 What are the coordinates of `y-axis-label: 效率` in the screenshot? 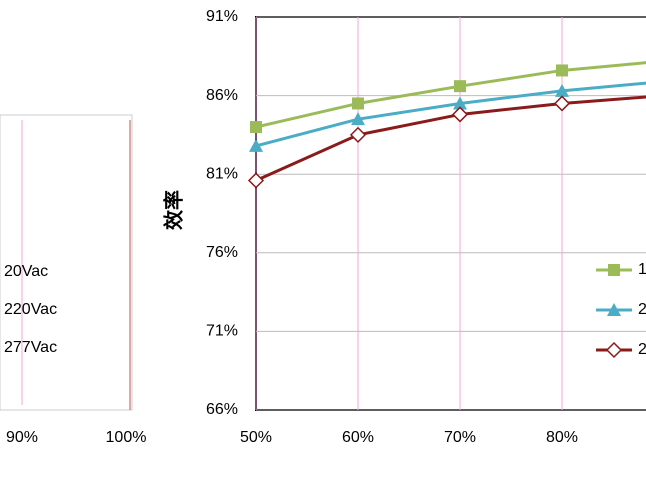 It's located at (173, 210).